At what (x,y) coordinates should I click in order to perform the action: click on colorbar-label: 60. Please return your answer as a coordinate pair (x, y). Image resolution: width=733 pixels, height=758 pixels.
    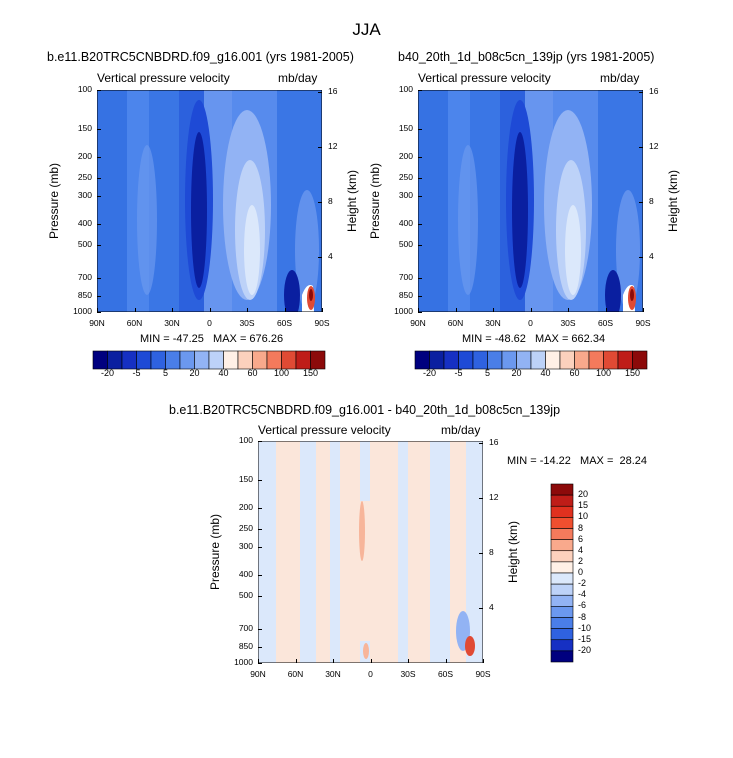
    Looking at the image, I should click on (252, 373).